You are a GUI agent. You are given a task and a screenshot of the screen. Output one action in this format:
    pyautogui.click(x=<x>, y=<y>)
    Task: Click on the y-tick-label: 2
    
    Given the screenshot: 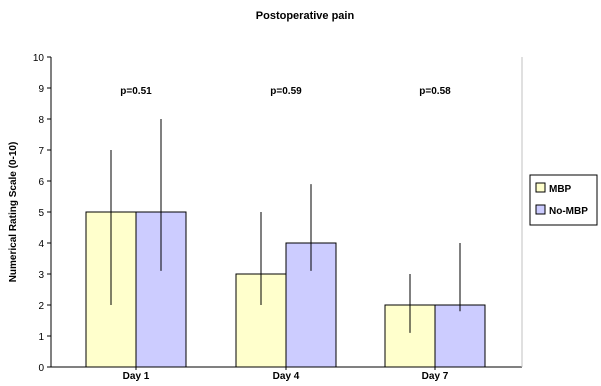 What is the action you would take?
    pyautogui.click(x=41, y=306)
    